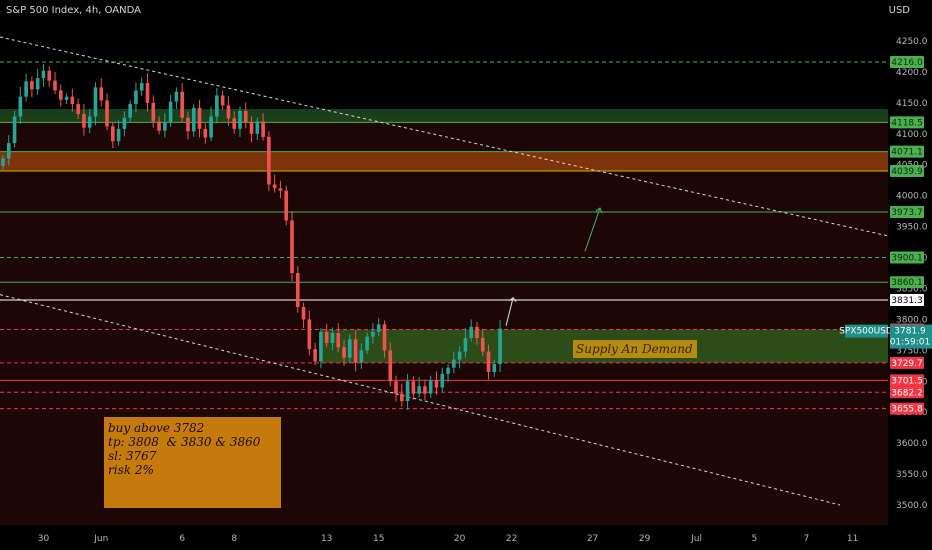 This screenshot has width=932, height=550. I want to click on y-tick-label: 3500.0, so click(912, 506).